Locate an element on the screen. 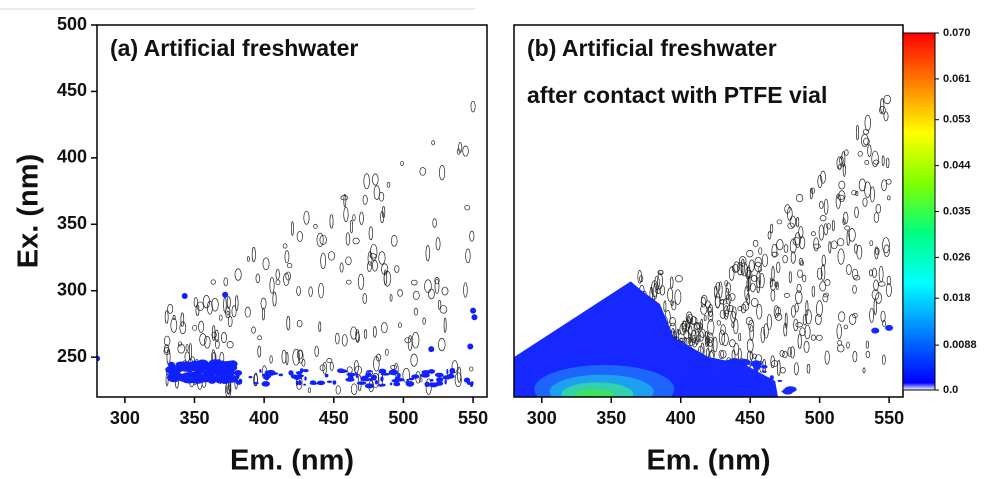 This screenshot has width=985, height=479. x-tick-label: 400 is located at coordinates (264, 418).